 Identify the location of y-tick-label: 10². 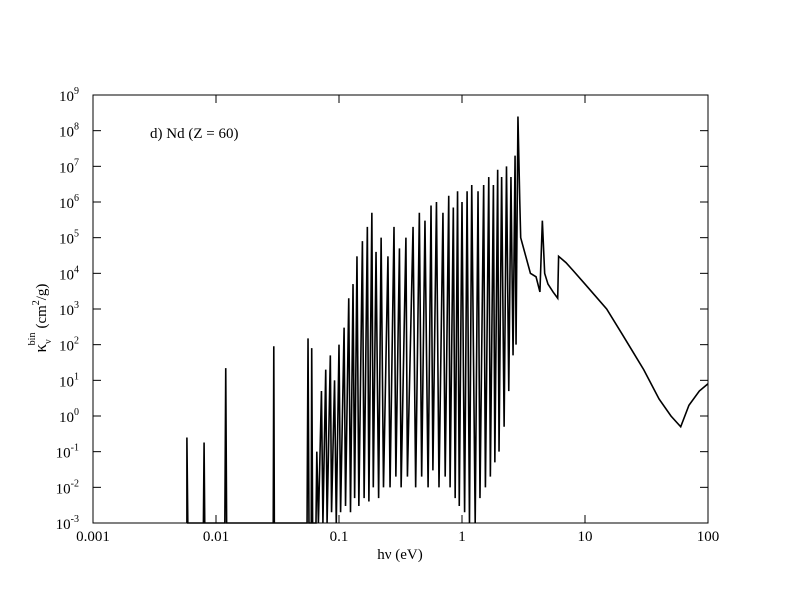
(69, 345).